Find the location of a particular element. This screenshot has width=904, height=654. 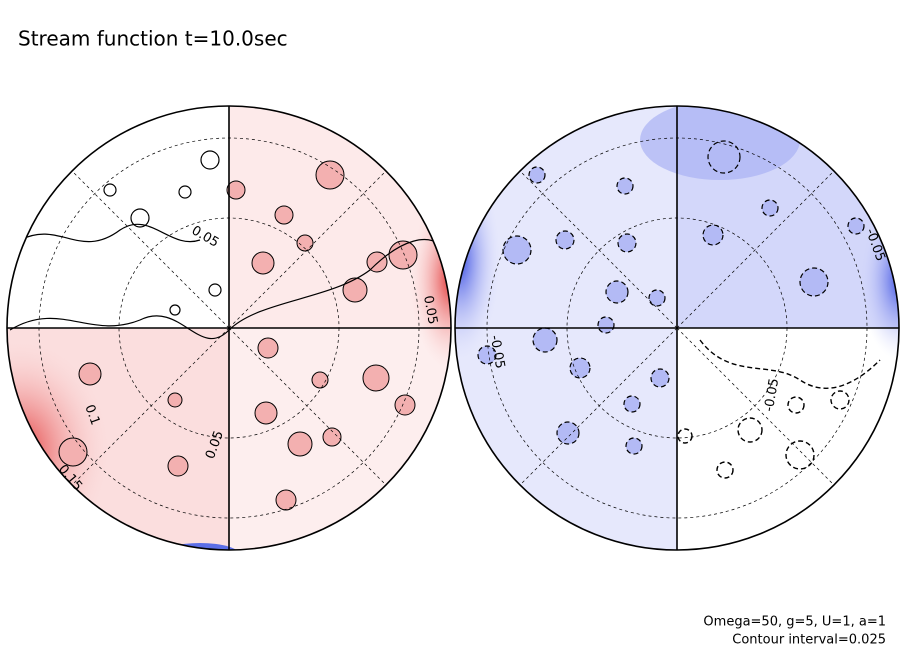

annotation: Omega=50, g=5, U=1, a=1 is located at coordinates (794, 622).